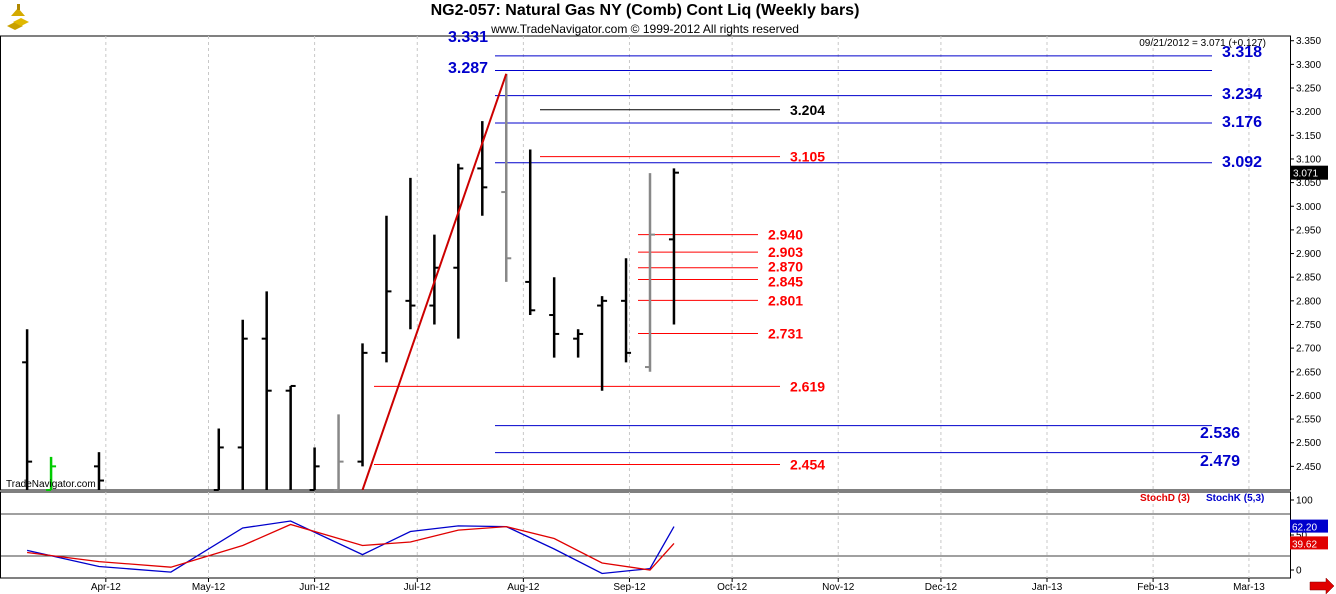 This screenshot has width=1336, height=594. Describe the element at coordinates (434, 282) in the screenshot. I see `trend-line` at that location.